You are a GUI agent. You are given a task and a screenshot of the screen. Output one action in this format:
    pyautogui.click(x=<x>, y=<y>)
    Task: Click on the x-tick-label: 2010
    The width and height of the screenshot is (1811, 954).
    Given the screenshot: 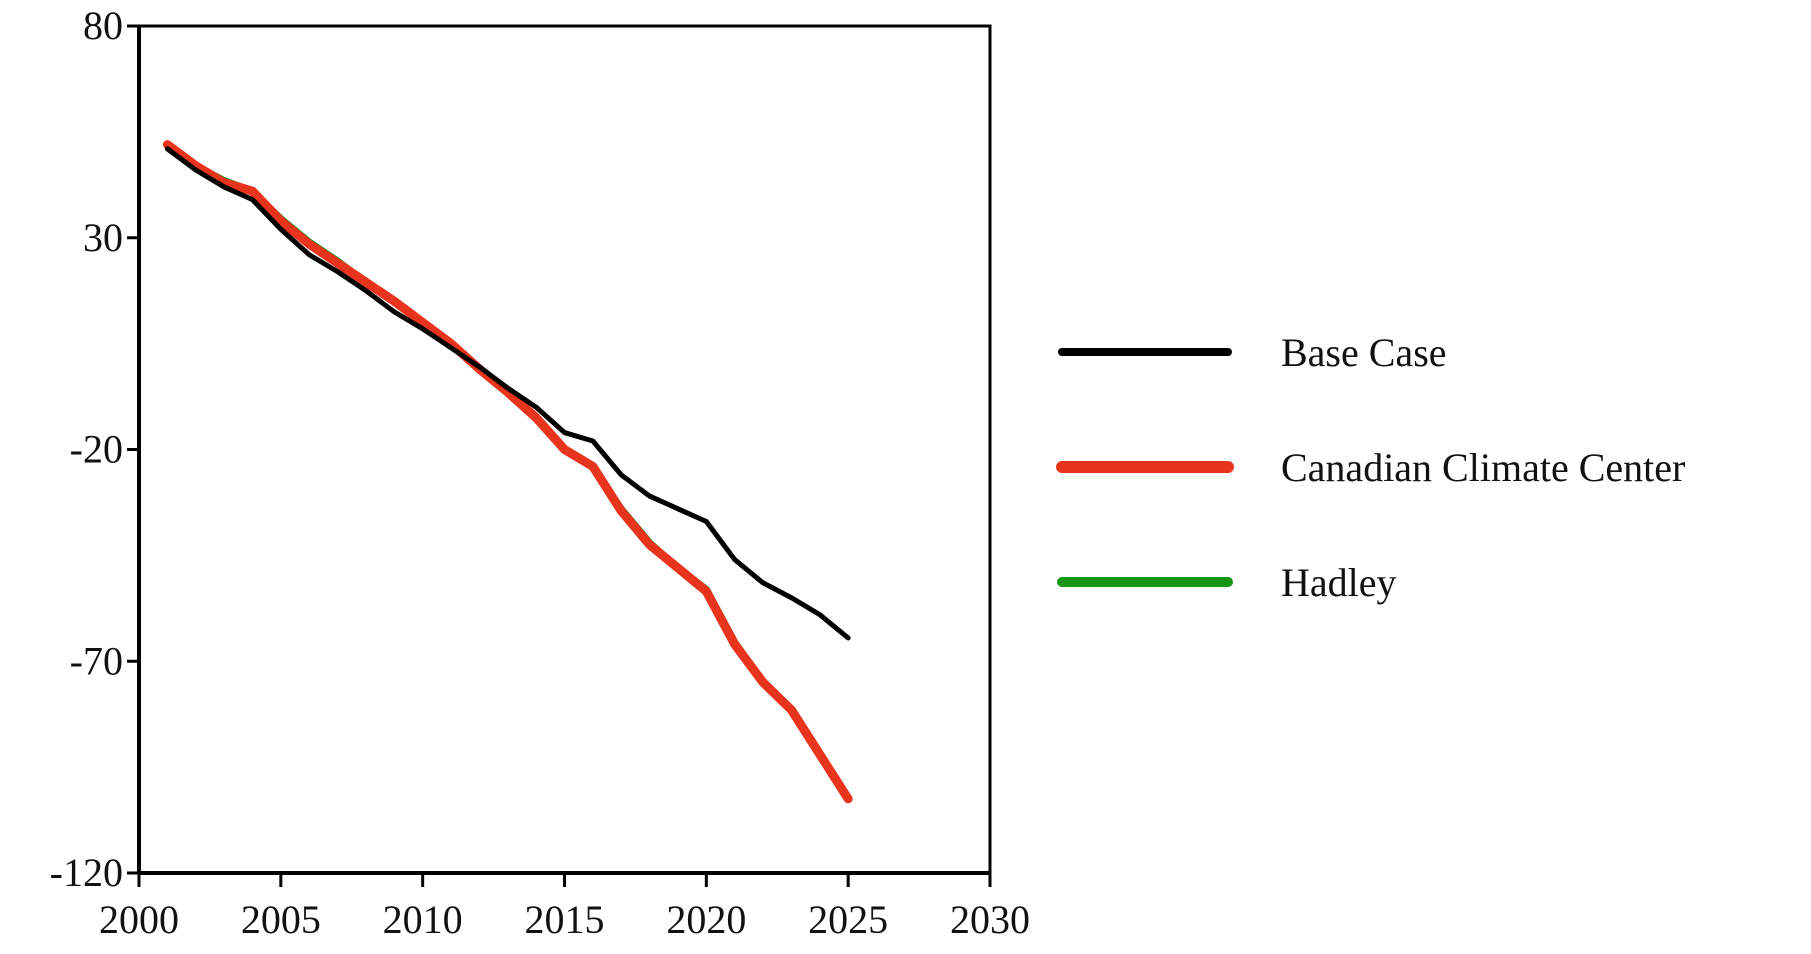 What is the action you would take?
    pyautogui.click(x=423, y=919)
    